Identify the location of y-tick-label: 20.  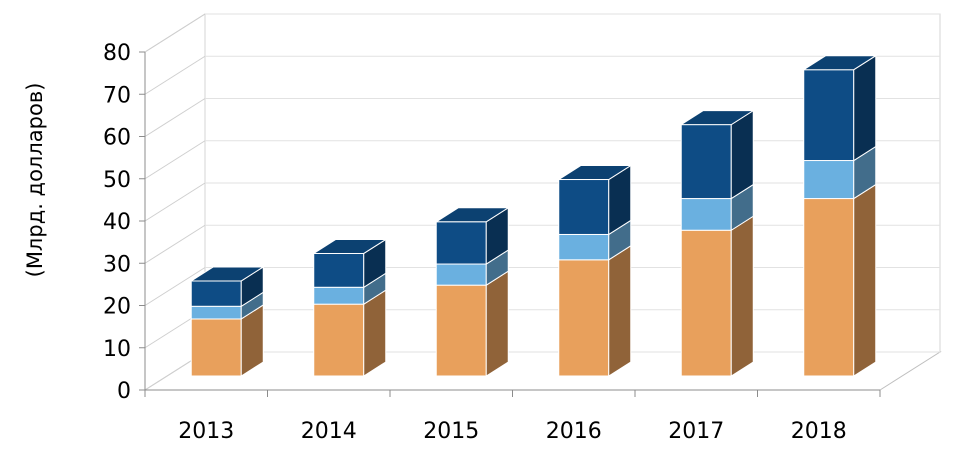
(117, 307).